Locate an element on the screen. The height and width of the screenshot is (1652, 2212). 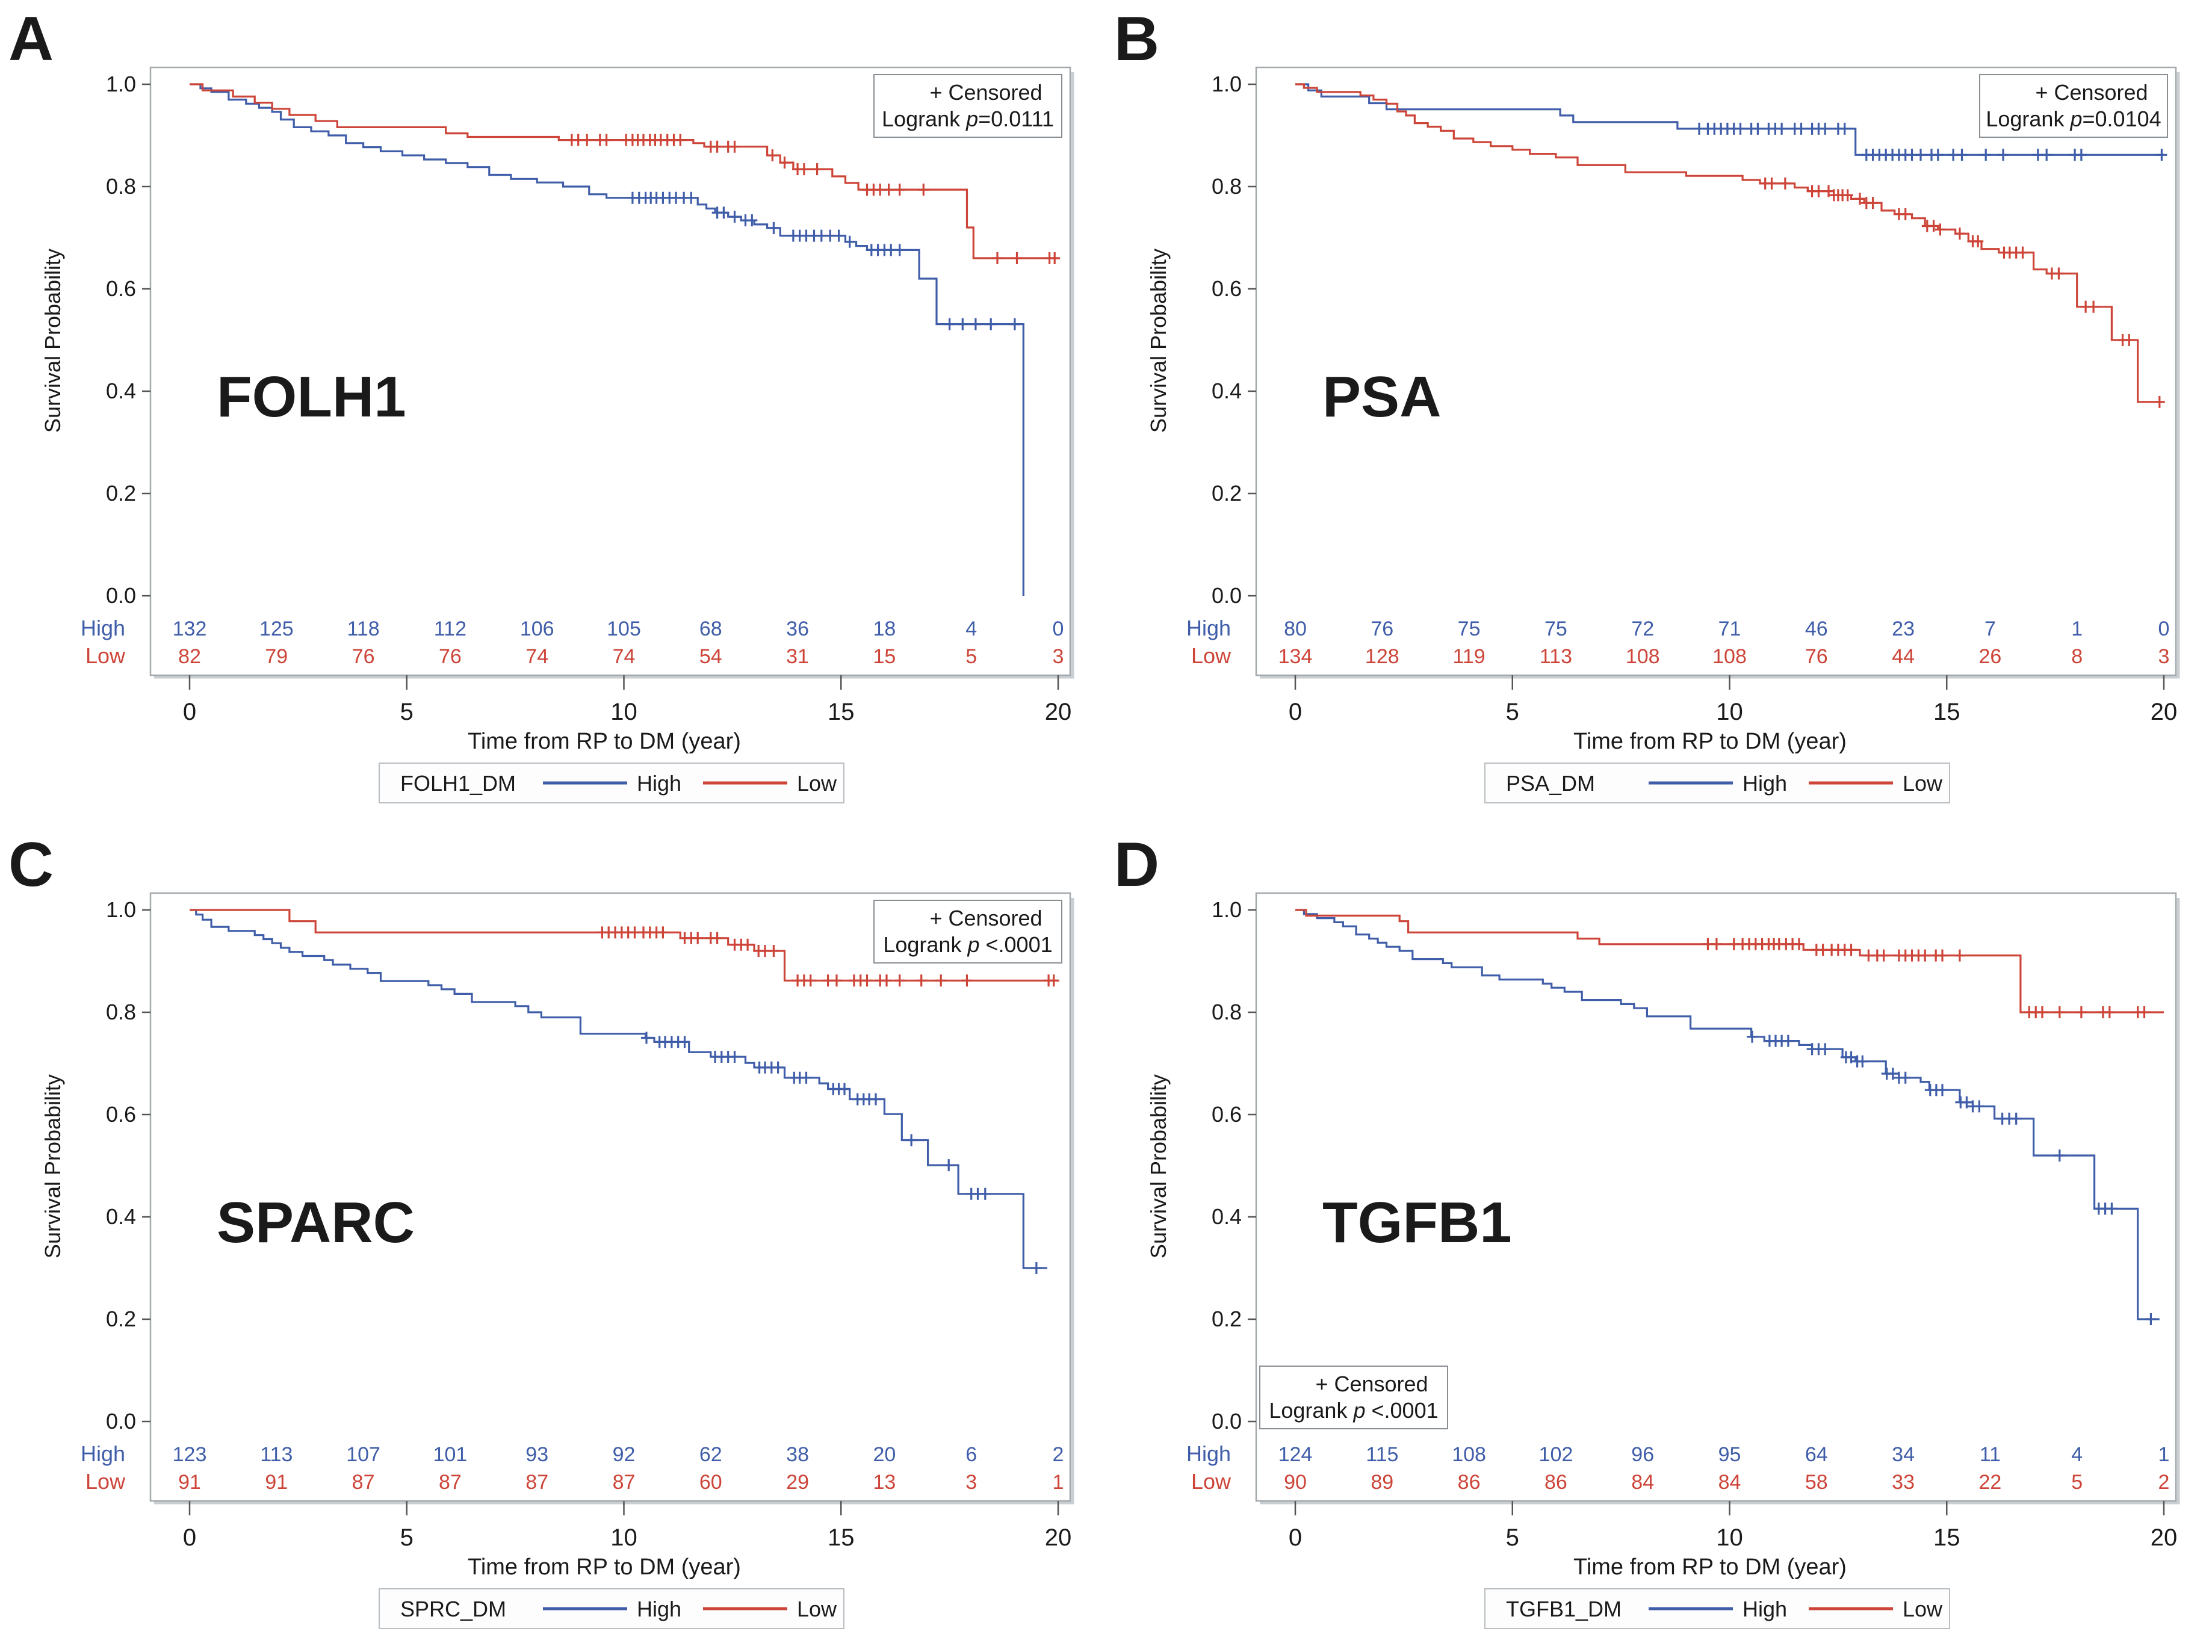
at-risk-low-value: 8 is located at coordinates (2077, 656).